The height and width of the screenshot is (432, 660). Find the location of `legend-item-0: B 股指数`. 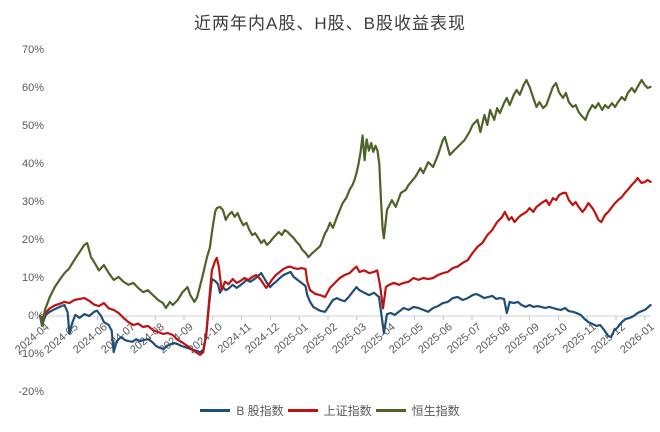

legend-item-0: B 股指数 is located at coordinates (242, 410).